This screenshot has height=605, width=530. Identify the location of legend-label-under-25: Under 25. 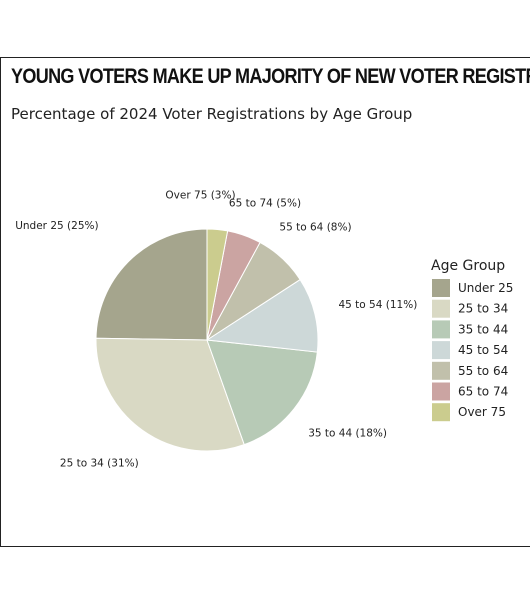
(485, 288).